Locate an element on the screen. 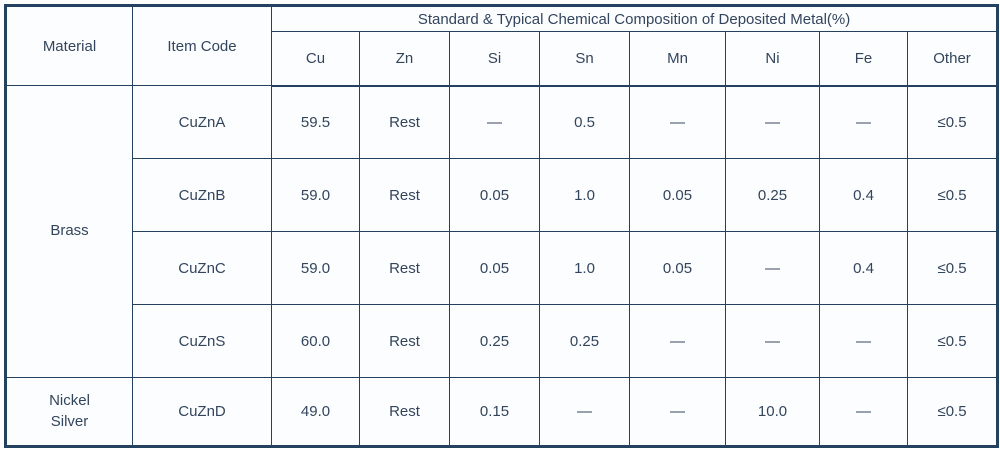 The width and height of the screenshot is (1000, 451). header-item-code-cell: Item Code is located at coordinates (202, 45).